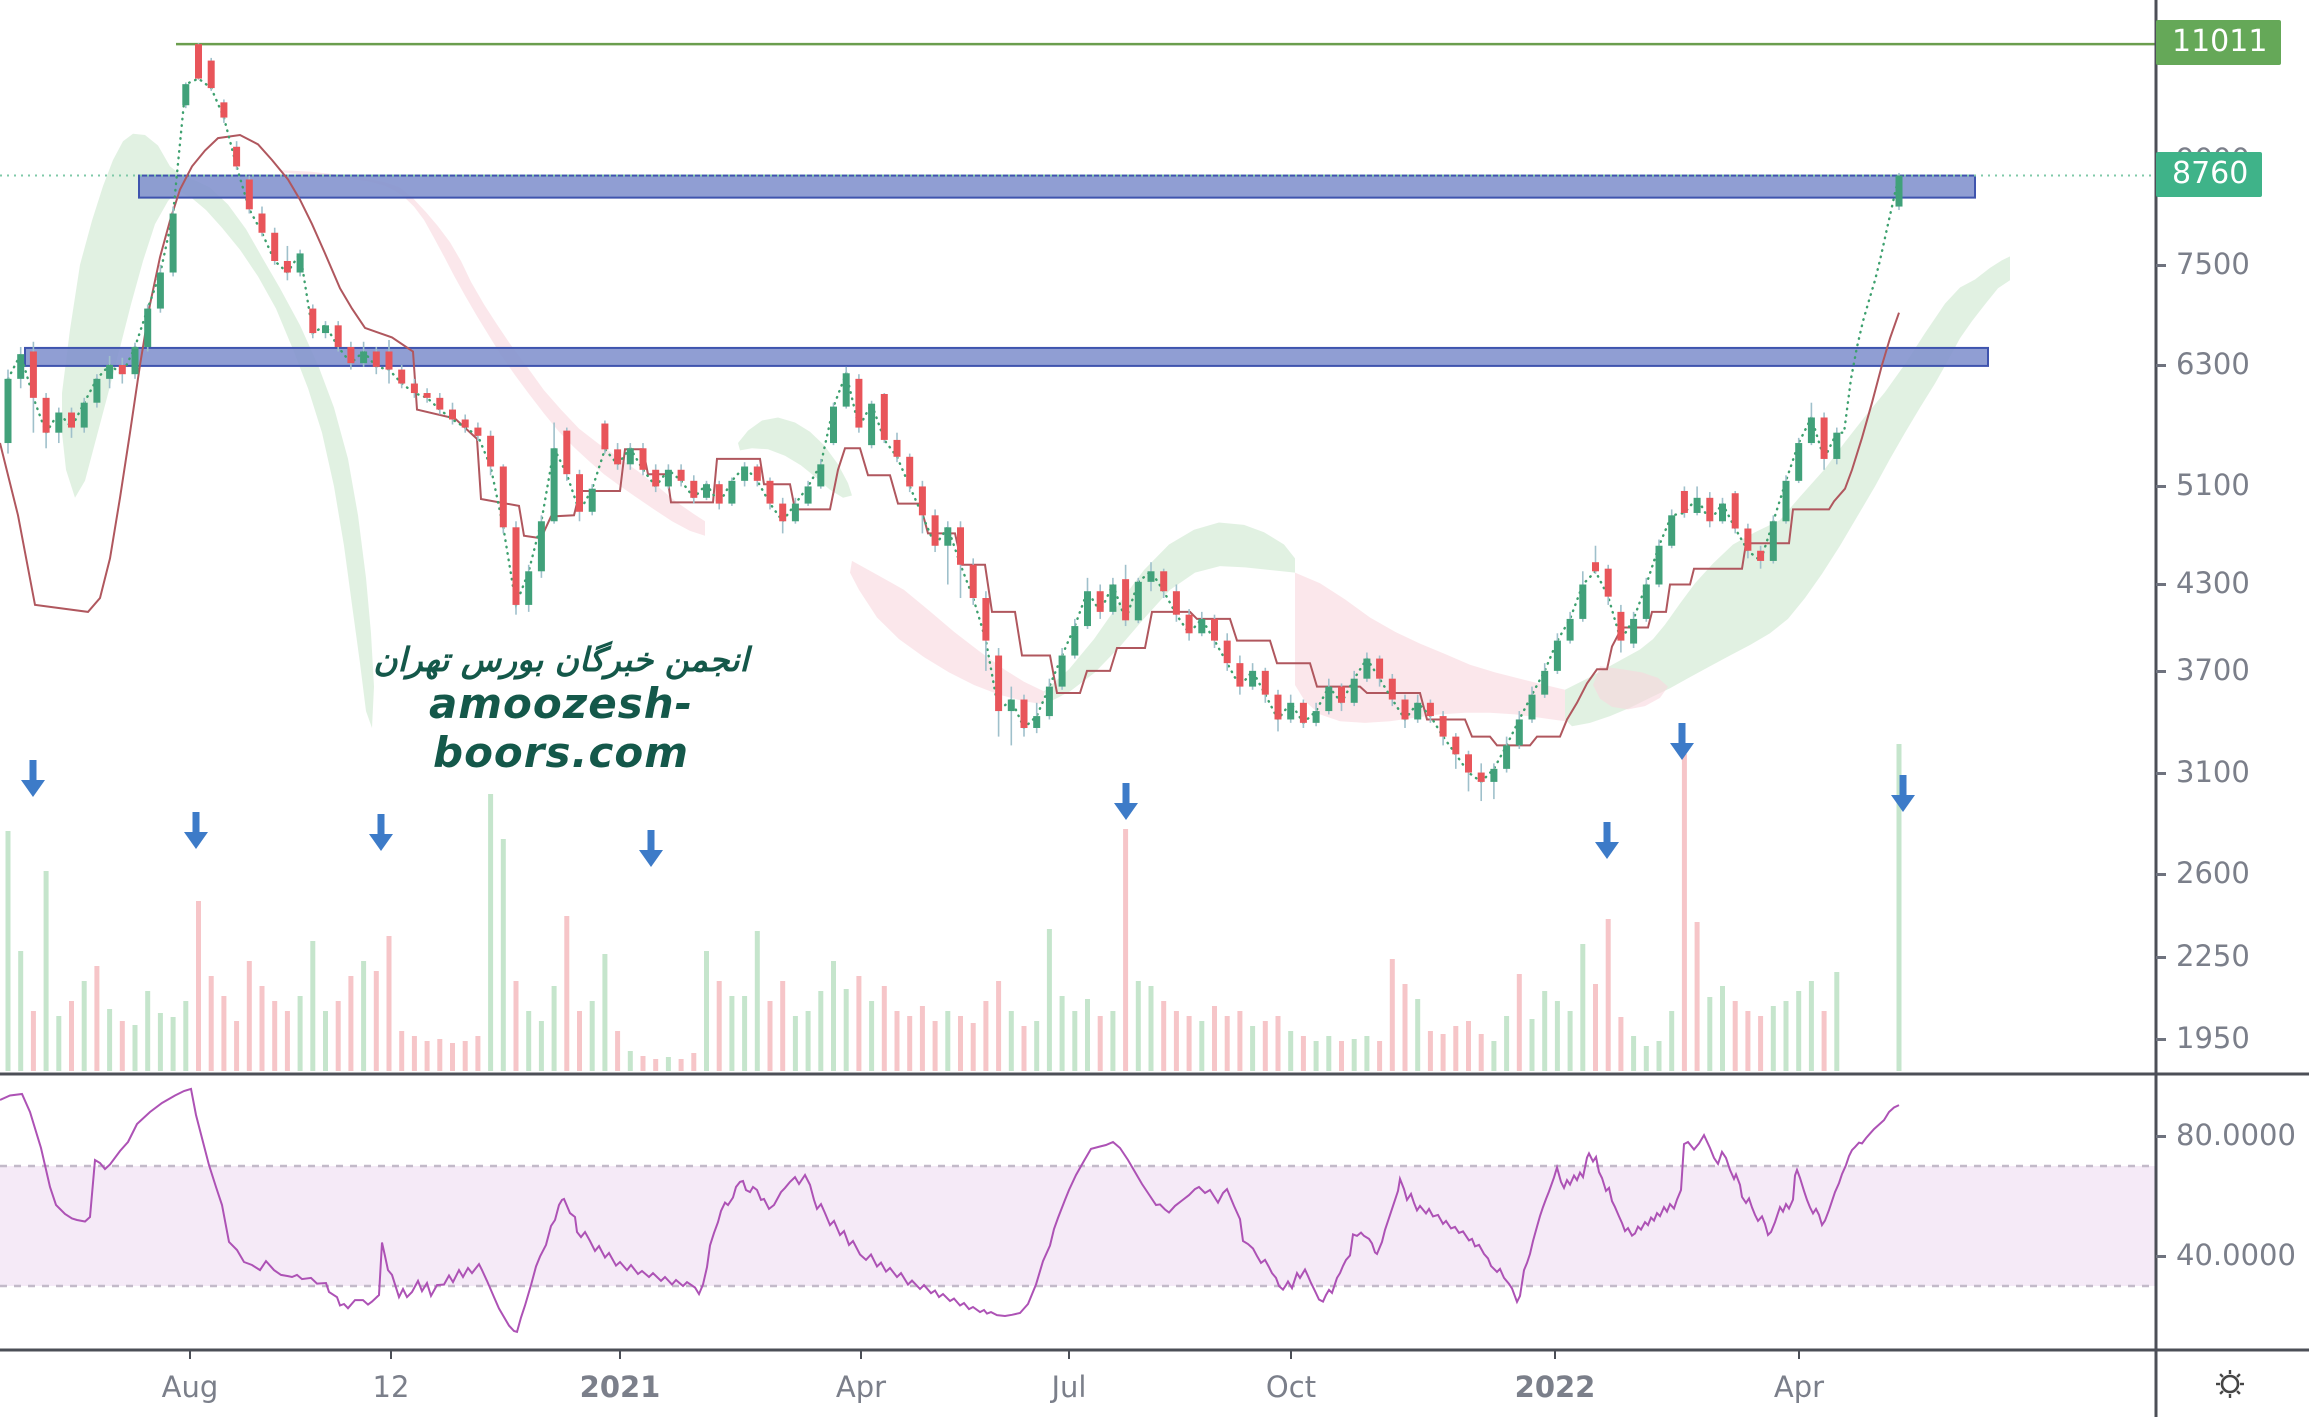 The image size is (2309, 1417). I want to click on settings-gear-icon, so click(2230, 1384).